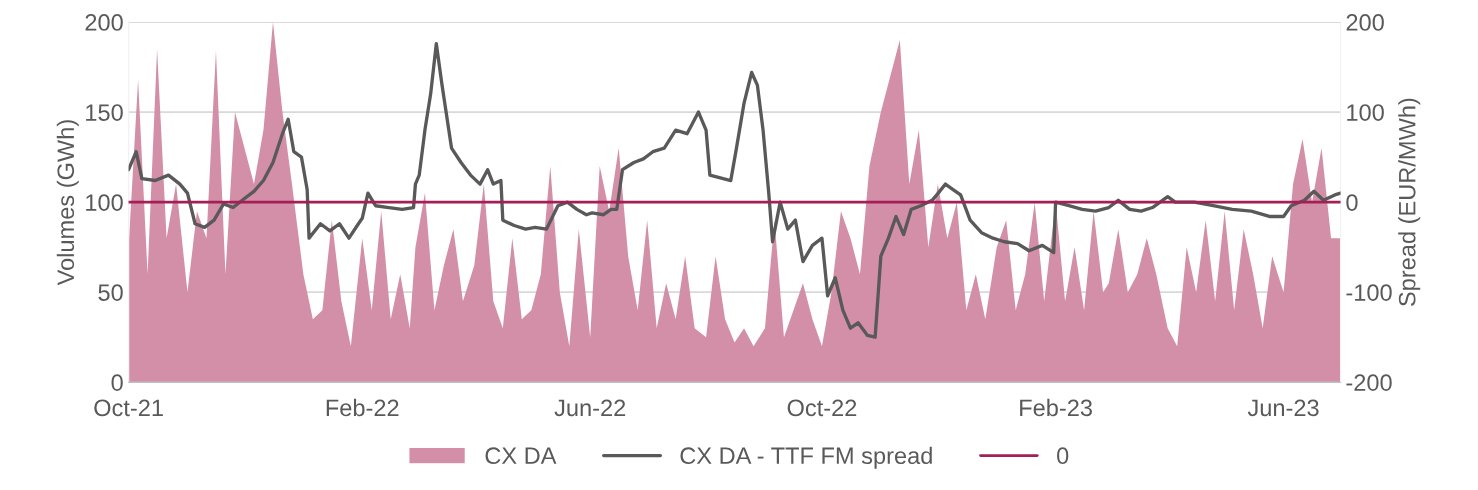 The width and height of the screenshot is (1478, 490). Describe the element at coordinates (117, 382) in the screenshot. I see `y-tick-label: 0` at that location.